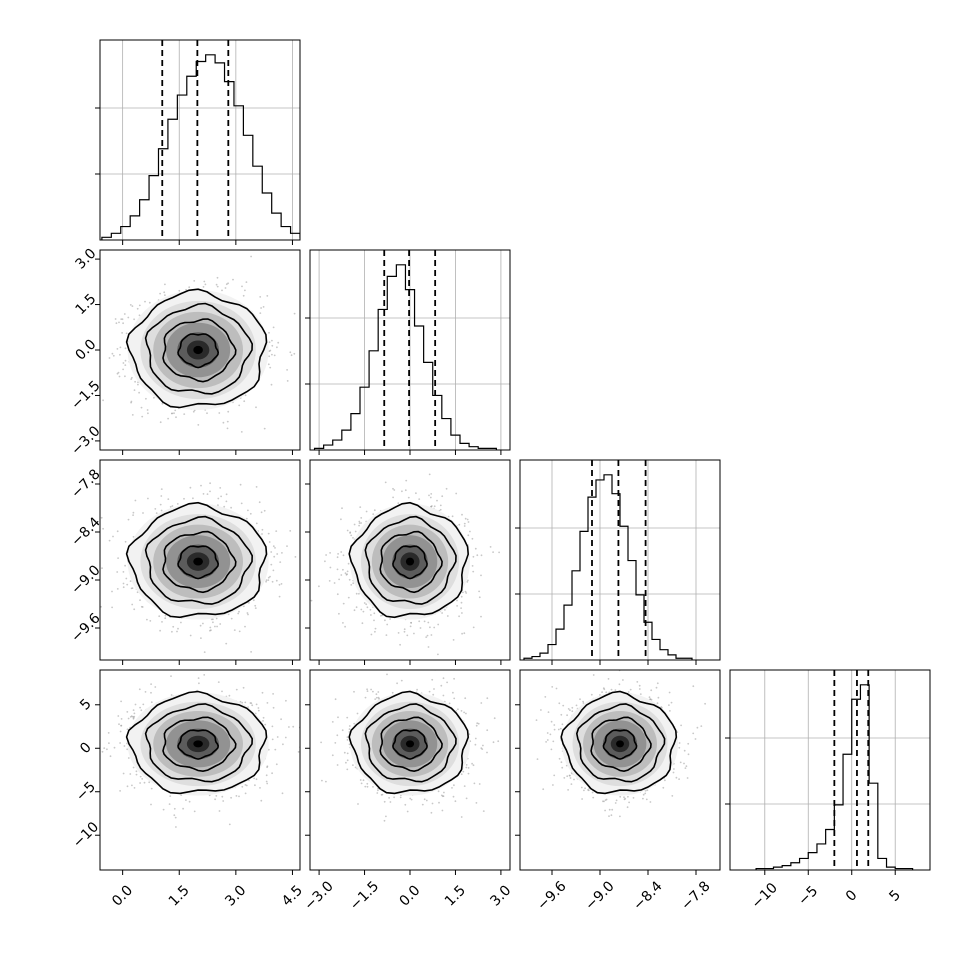 Image resolution: width=970 pixels, height=970 pixels. I want to click on panel-content, so click(620, 744).